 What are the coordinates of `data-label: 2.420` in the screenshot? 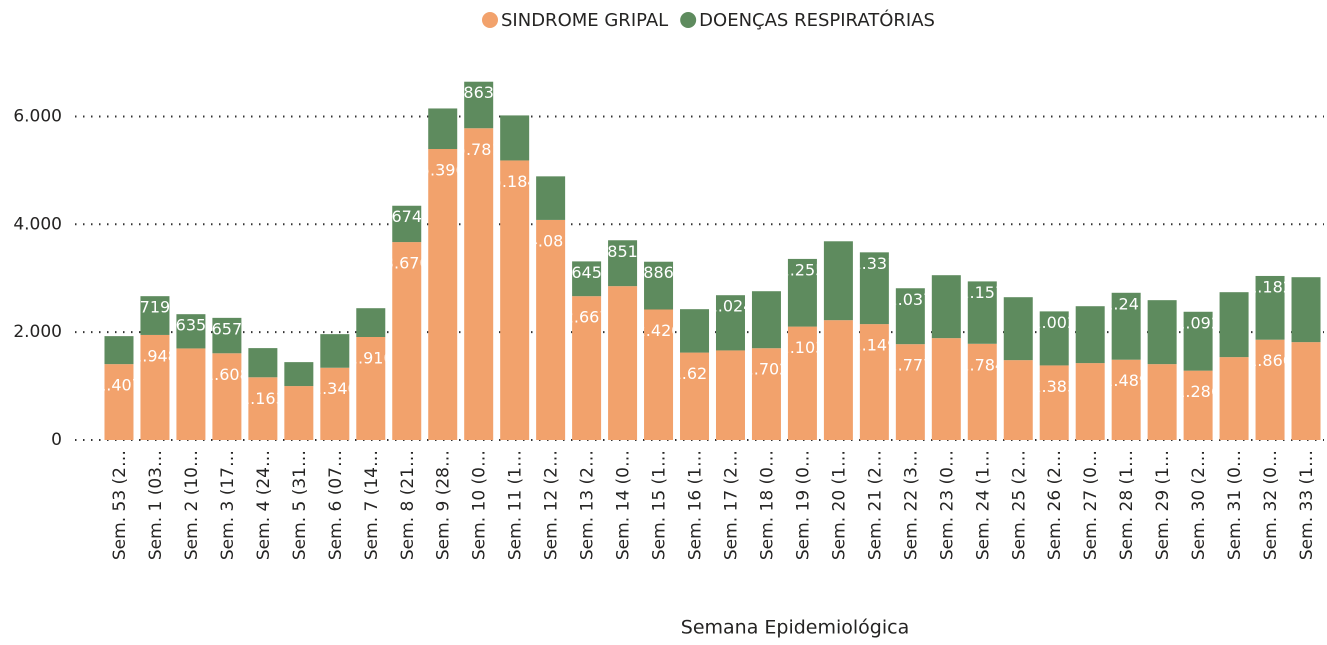 It's located at (659, 330).